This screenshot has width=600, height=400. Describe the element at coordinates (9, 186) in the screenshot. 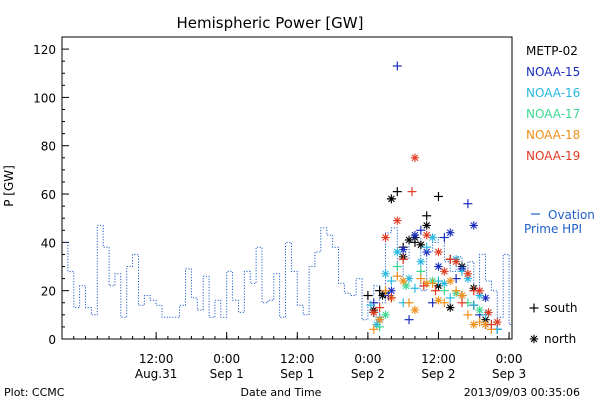

I see `y-axis-label: P [GW]` at that location.